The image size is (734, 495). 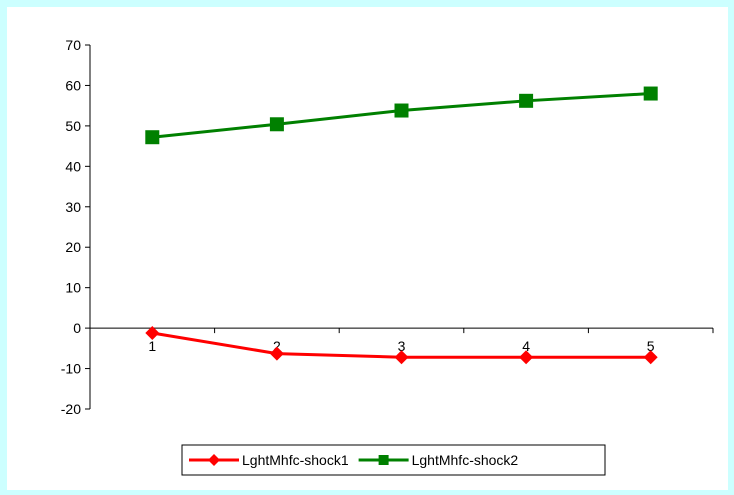 What do you see at coordinates (71, 409) in the screenshot?
I see `y-tick-label: -20` at bounding box center [71, 409].